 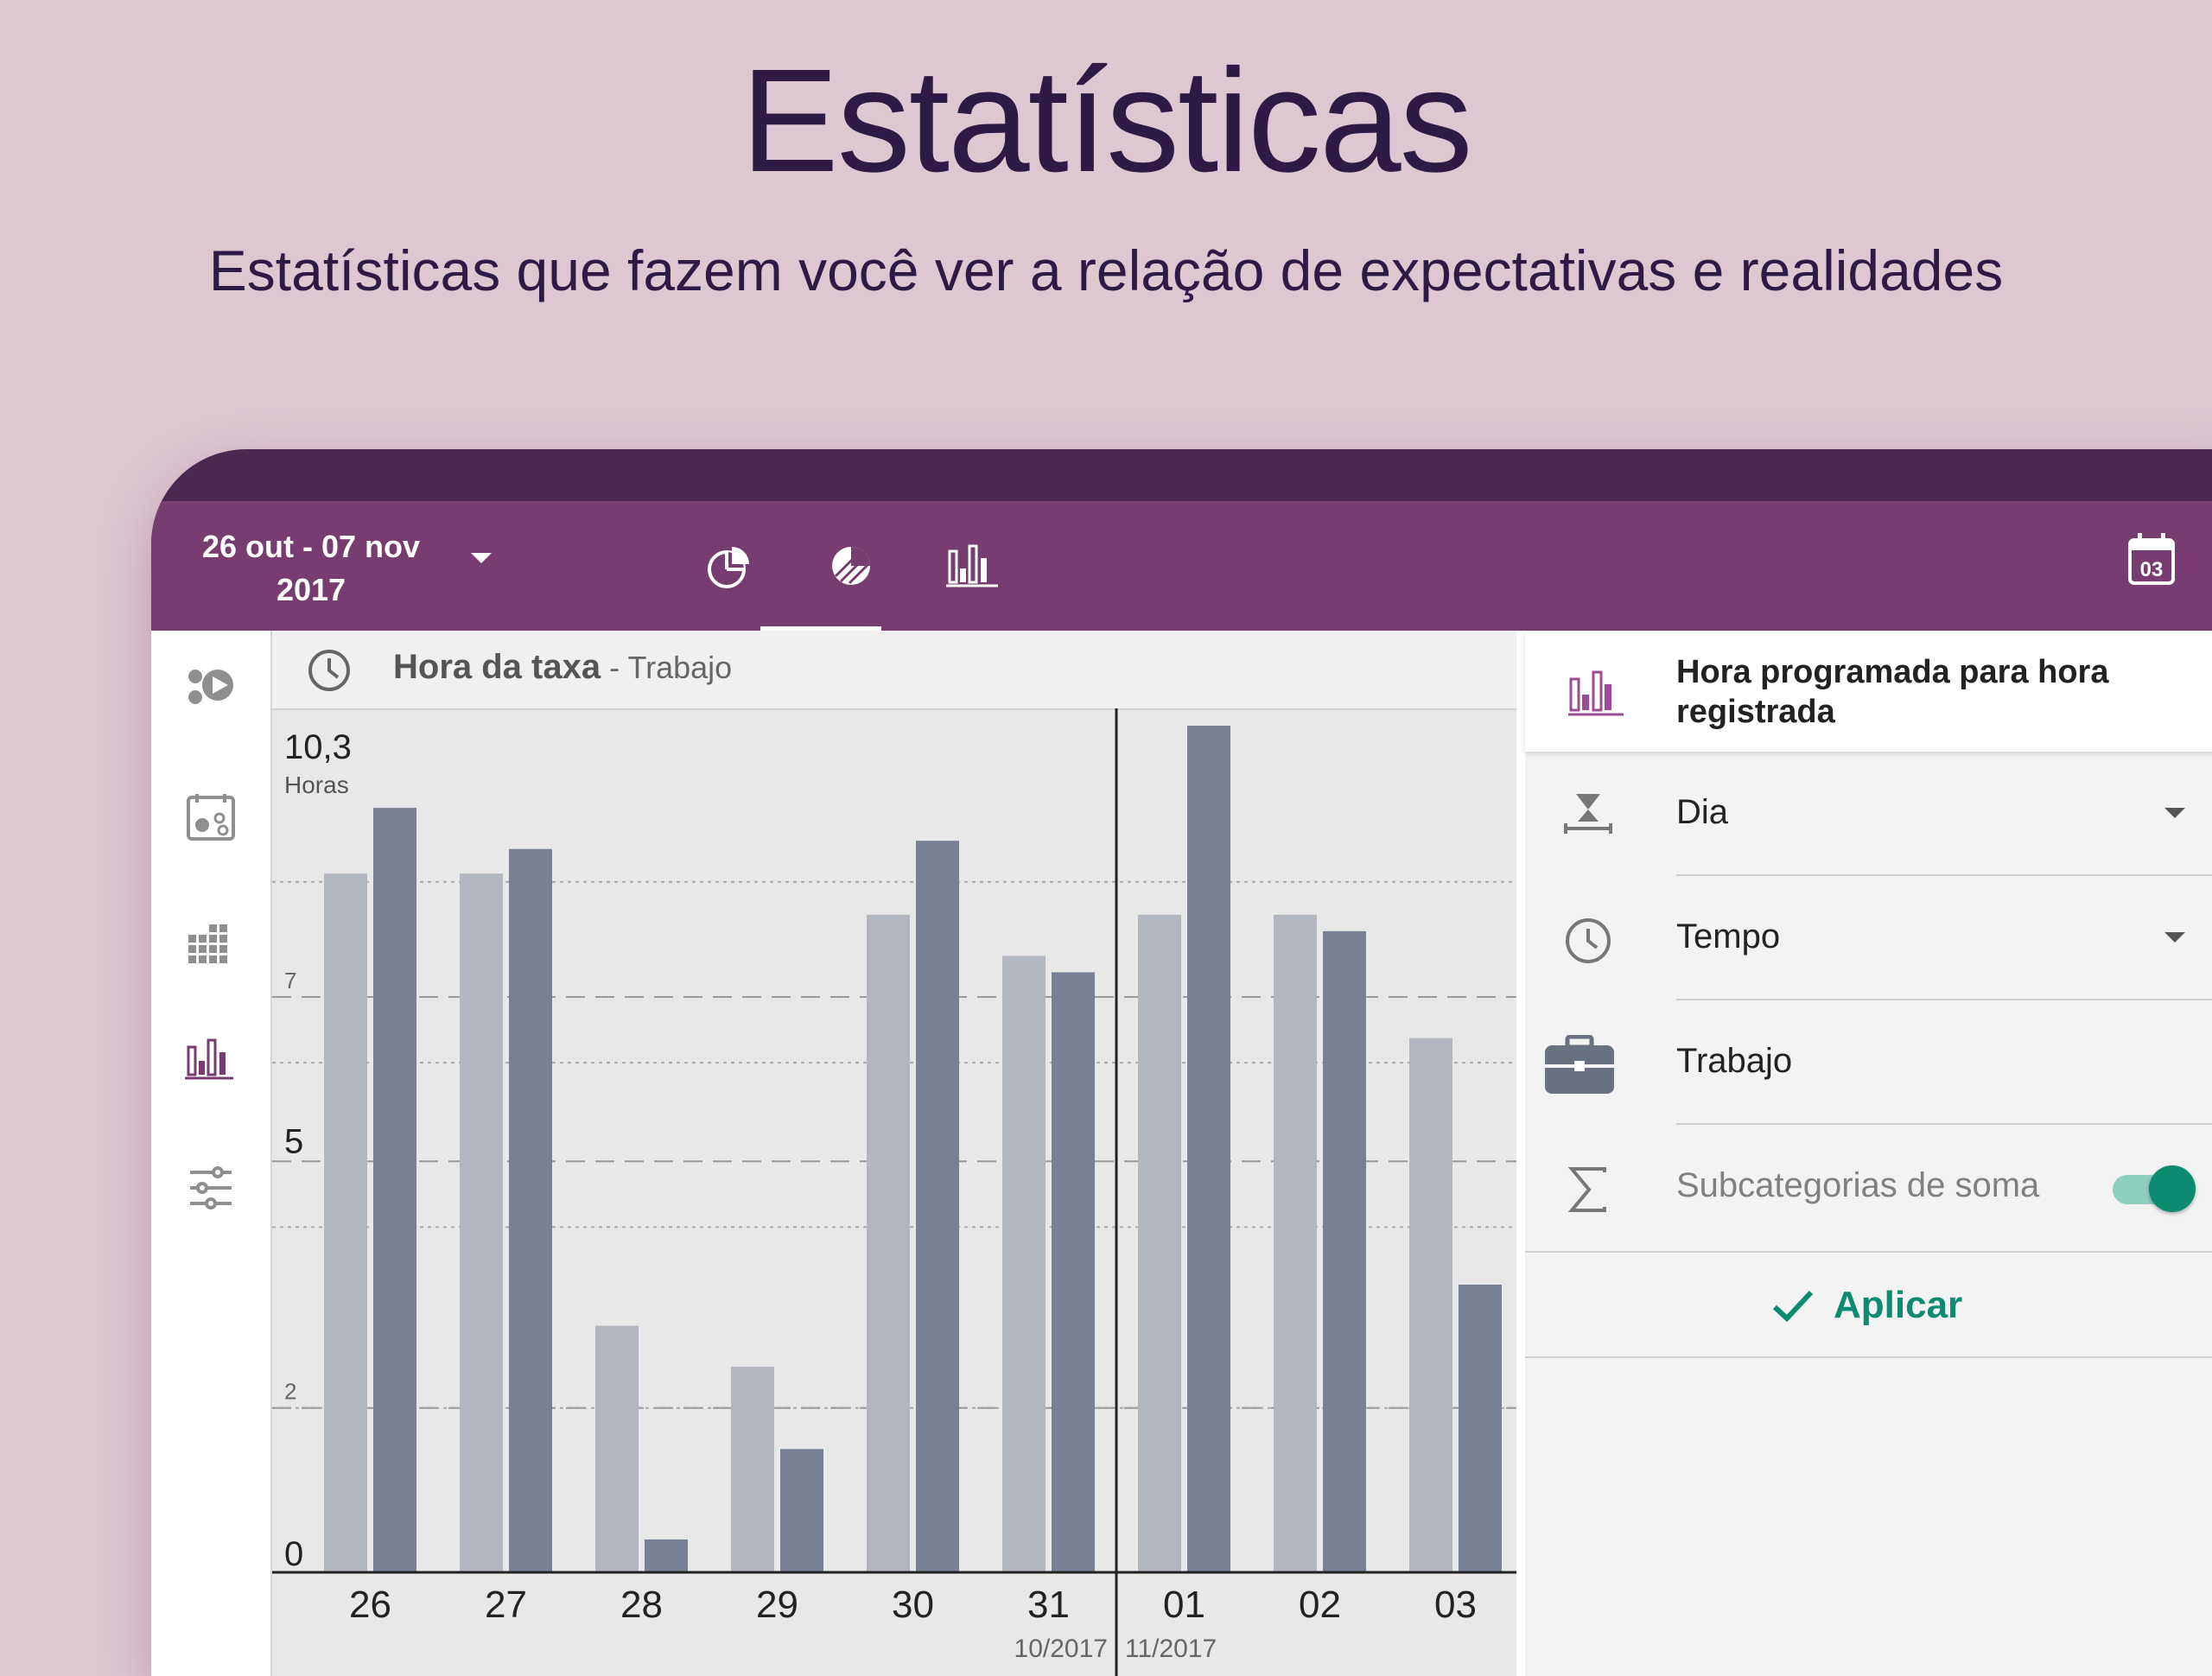 I want to click on rail-item-categories, so click(x=211, y=687).